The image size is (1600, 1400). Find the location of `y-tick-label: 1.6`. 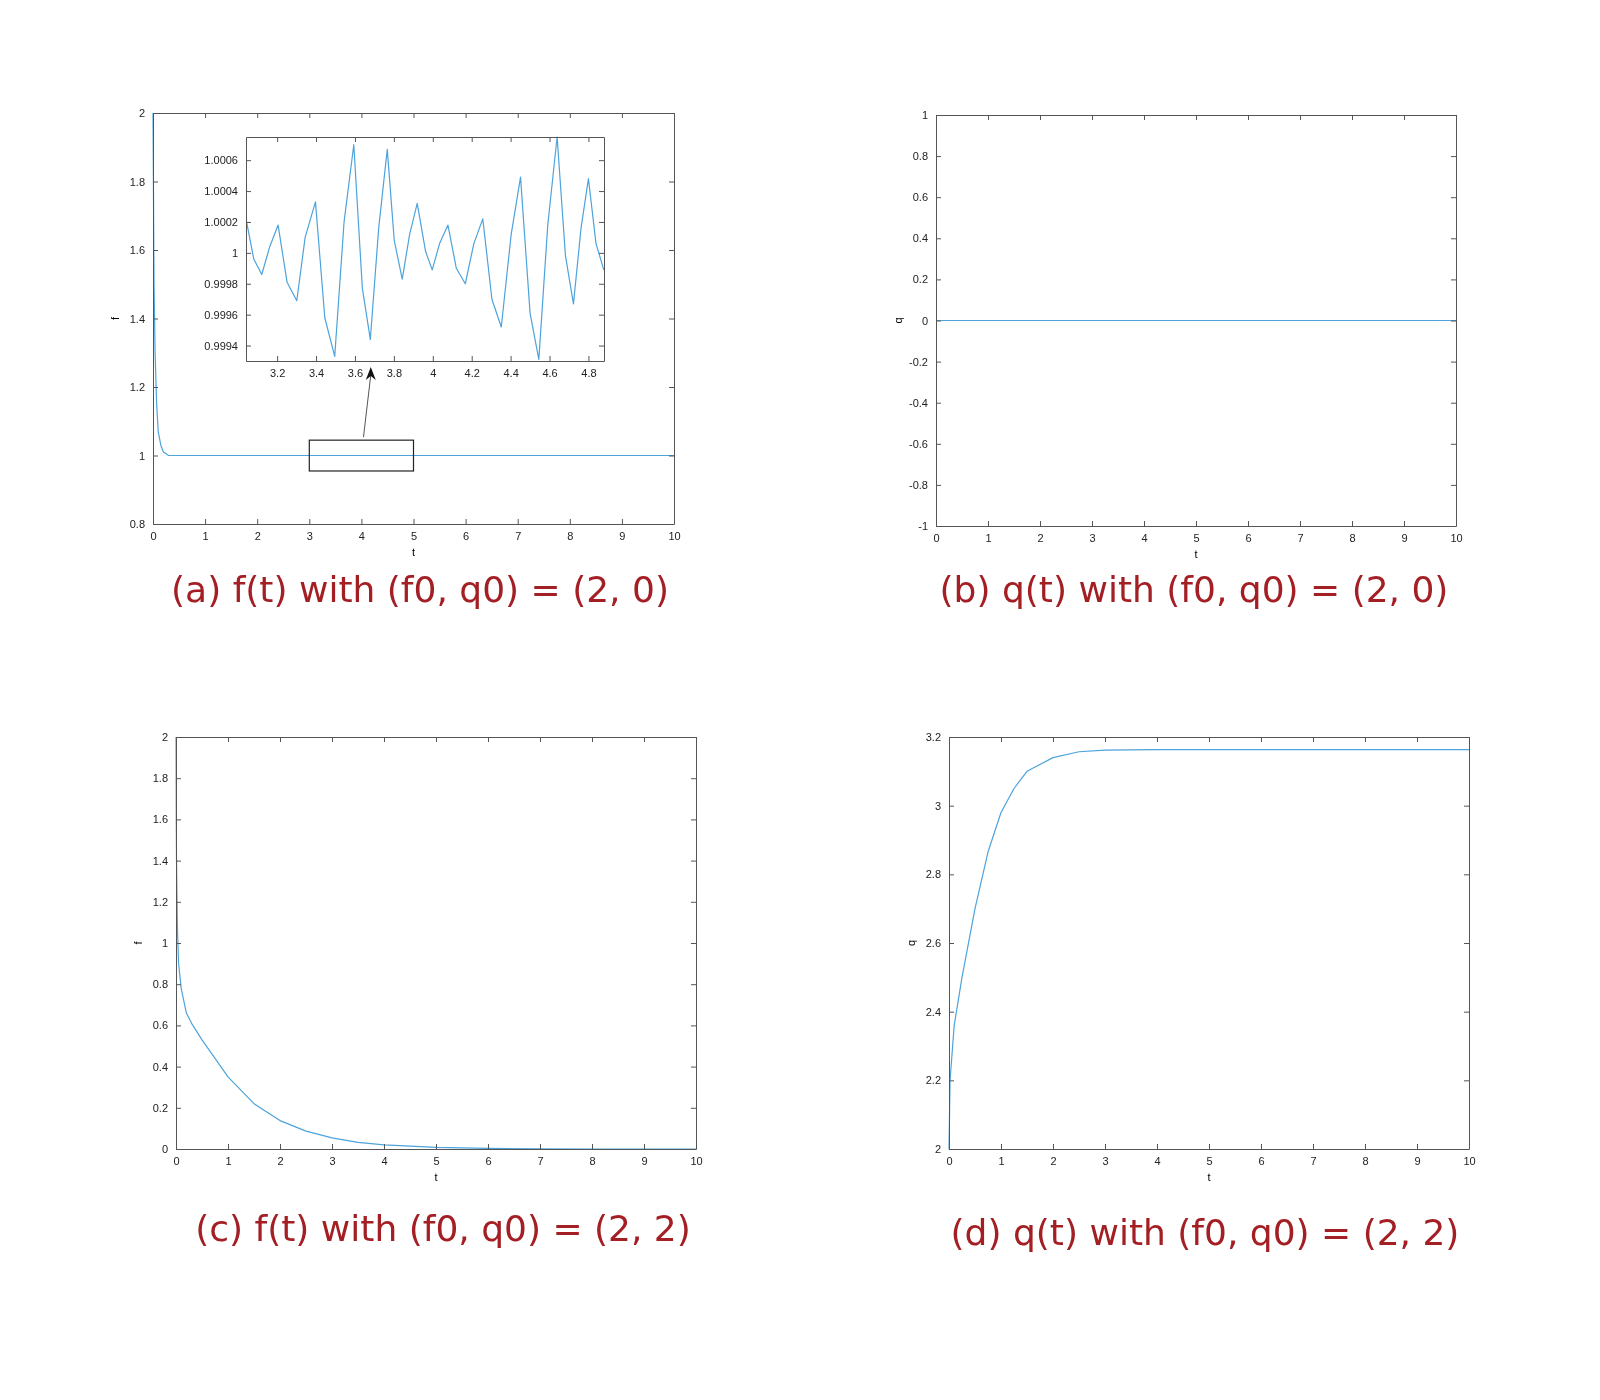

y-tick-label: 1.6 is located at coordinates (137, 250).